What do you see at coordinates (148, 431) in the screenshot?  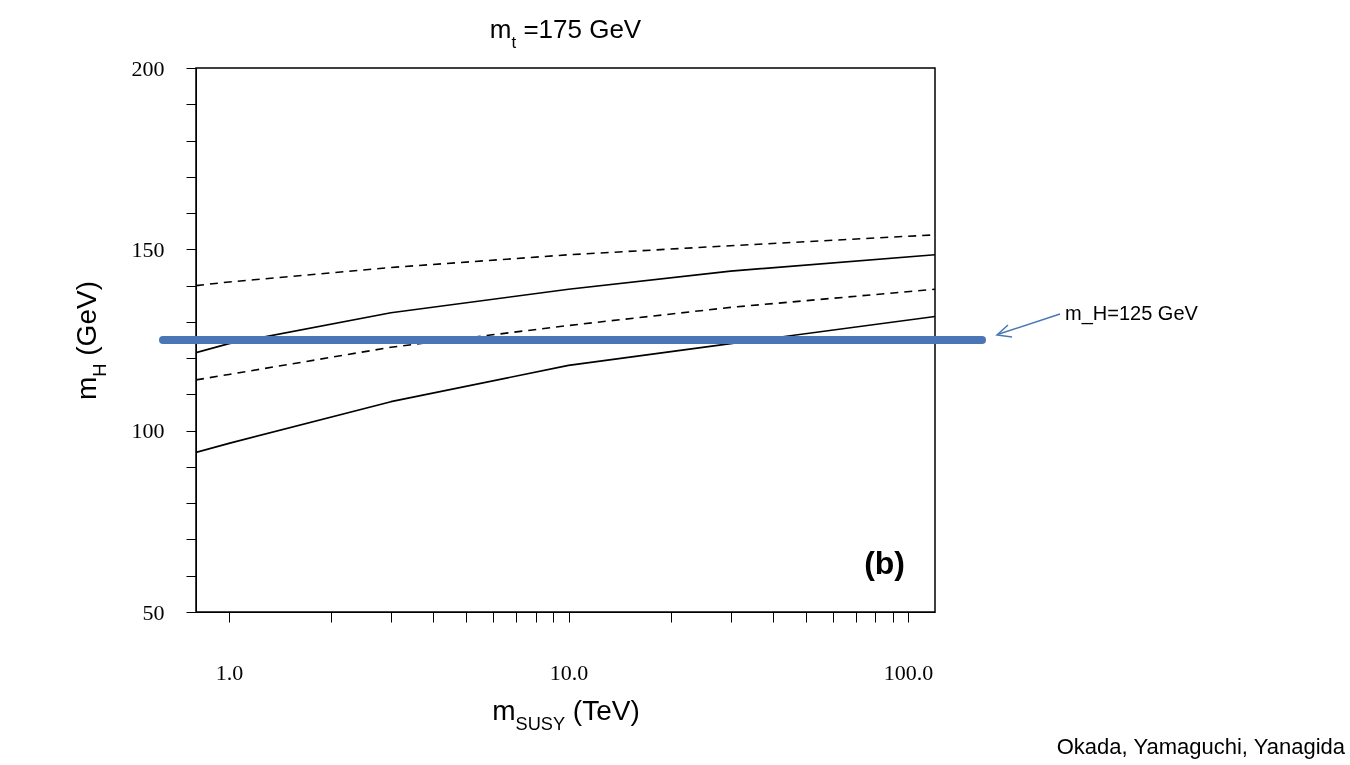 I see `y-tick-label: 100` at bounding box center [148, 431].